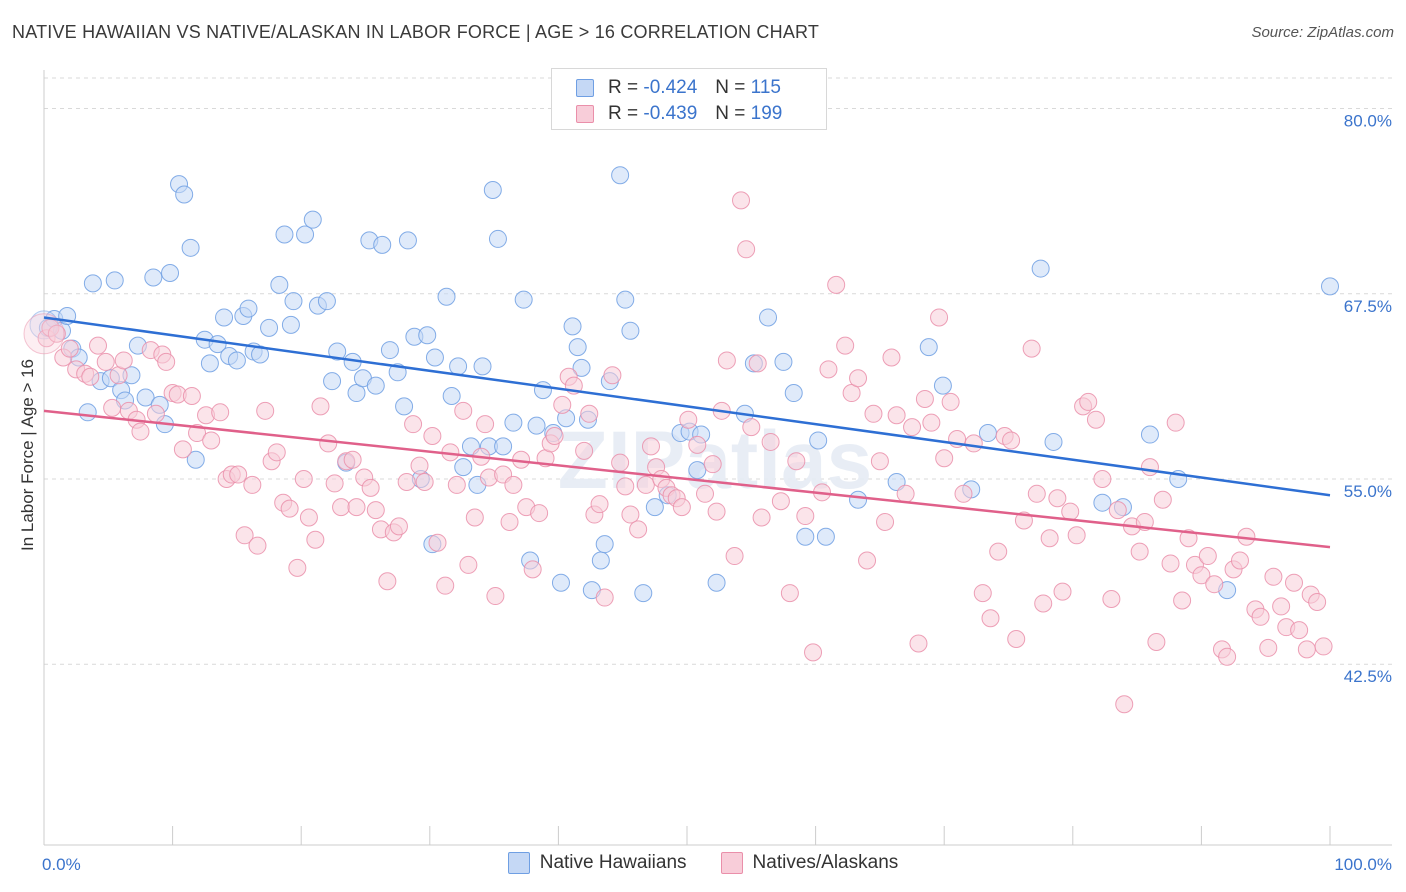  What do you see at coordinates (61, 864) in the screenshot?
I see `x-tick-label: 0.0%` at bounding box center [61, 864].